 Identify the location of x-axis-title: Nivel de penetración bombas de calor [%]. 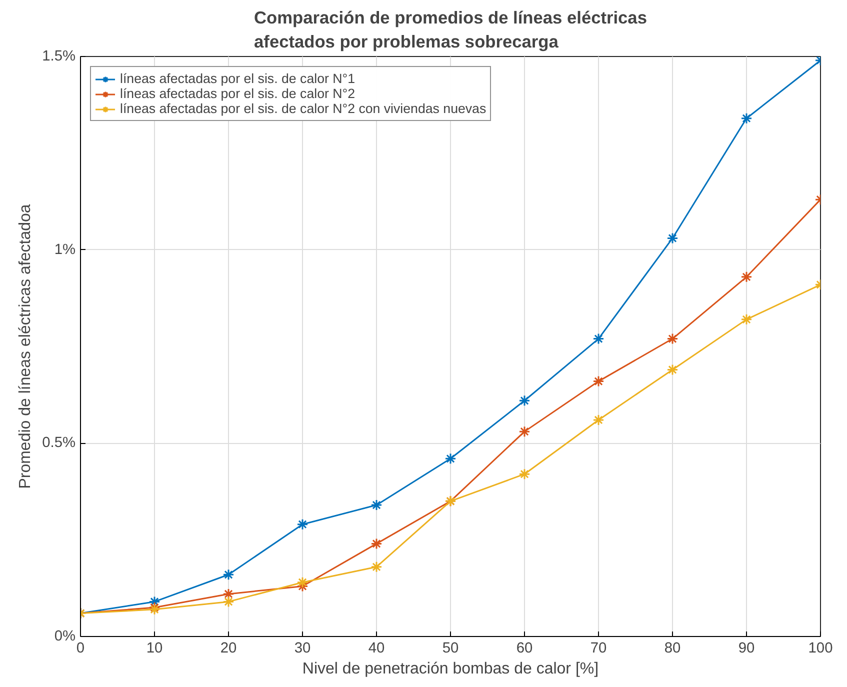
(450, 669).